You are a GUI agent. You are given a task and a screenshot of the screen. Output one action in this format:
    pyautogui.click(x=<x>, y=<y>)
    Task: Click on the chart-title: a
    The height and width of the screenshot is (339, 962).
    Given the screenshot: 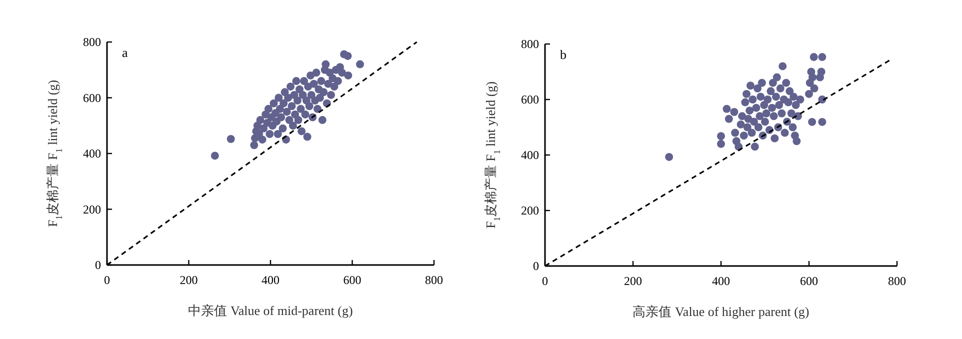 What is the action you would take?
    pyautogui.click(x=125, y=52)
    